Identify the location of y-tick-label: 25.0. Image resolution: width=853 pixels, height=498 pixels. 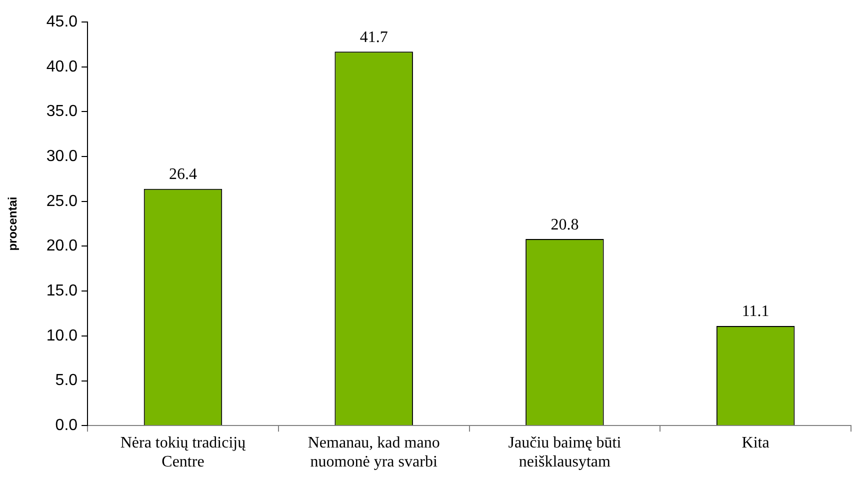
(62, 201).